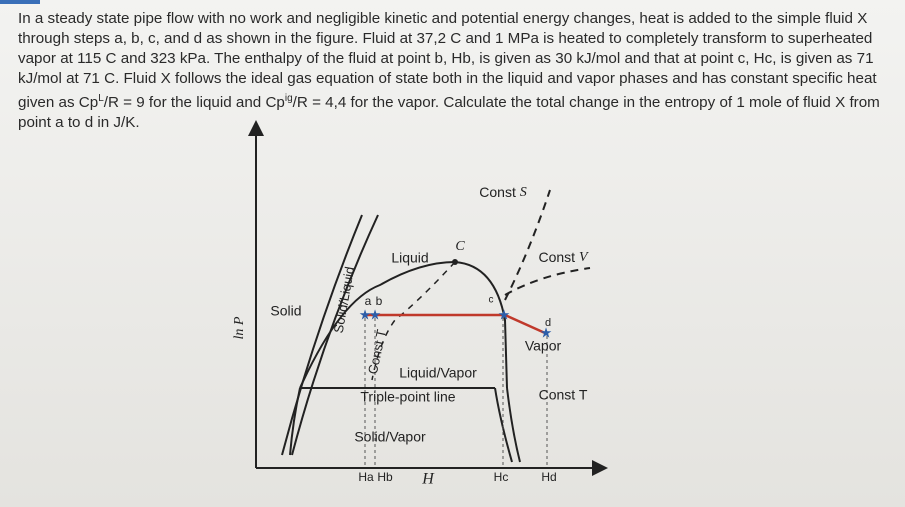 This screenshot has height=507, width=905. I want to click on region-label: Liquid/Vapor, so click(438, 373).